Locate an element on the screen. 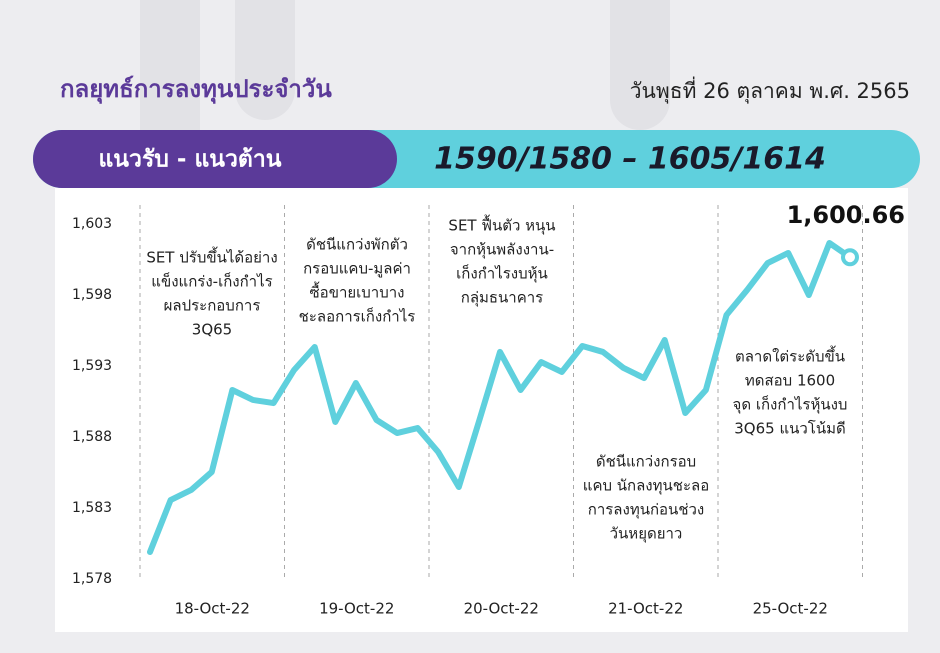 The height and width of the screenshot is (653, 940). banner-label: แนวรับ - แนวต้าน is located at coordinates (189, 160).